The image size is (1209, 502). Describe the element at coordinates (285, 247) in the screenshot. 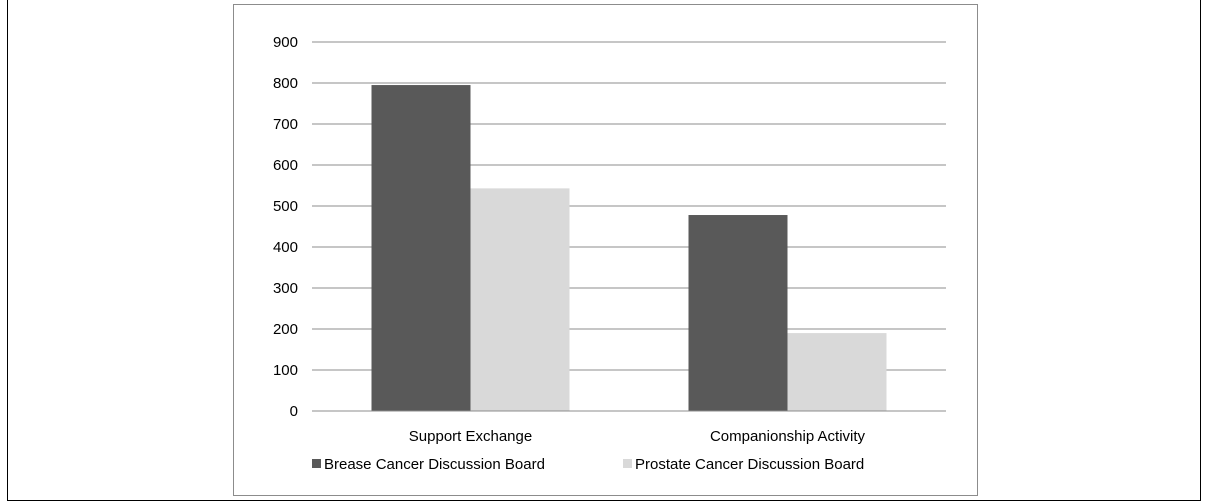

I see `y-tick-label: 400` at that location.